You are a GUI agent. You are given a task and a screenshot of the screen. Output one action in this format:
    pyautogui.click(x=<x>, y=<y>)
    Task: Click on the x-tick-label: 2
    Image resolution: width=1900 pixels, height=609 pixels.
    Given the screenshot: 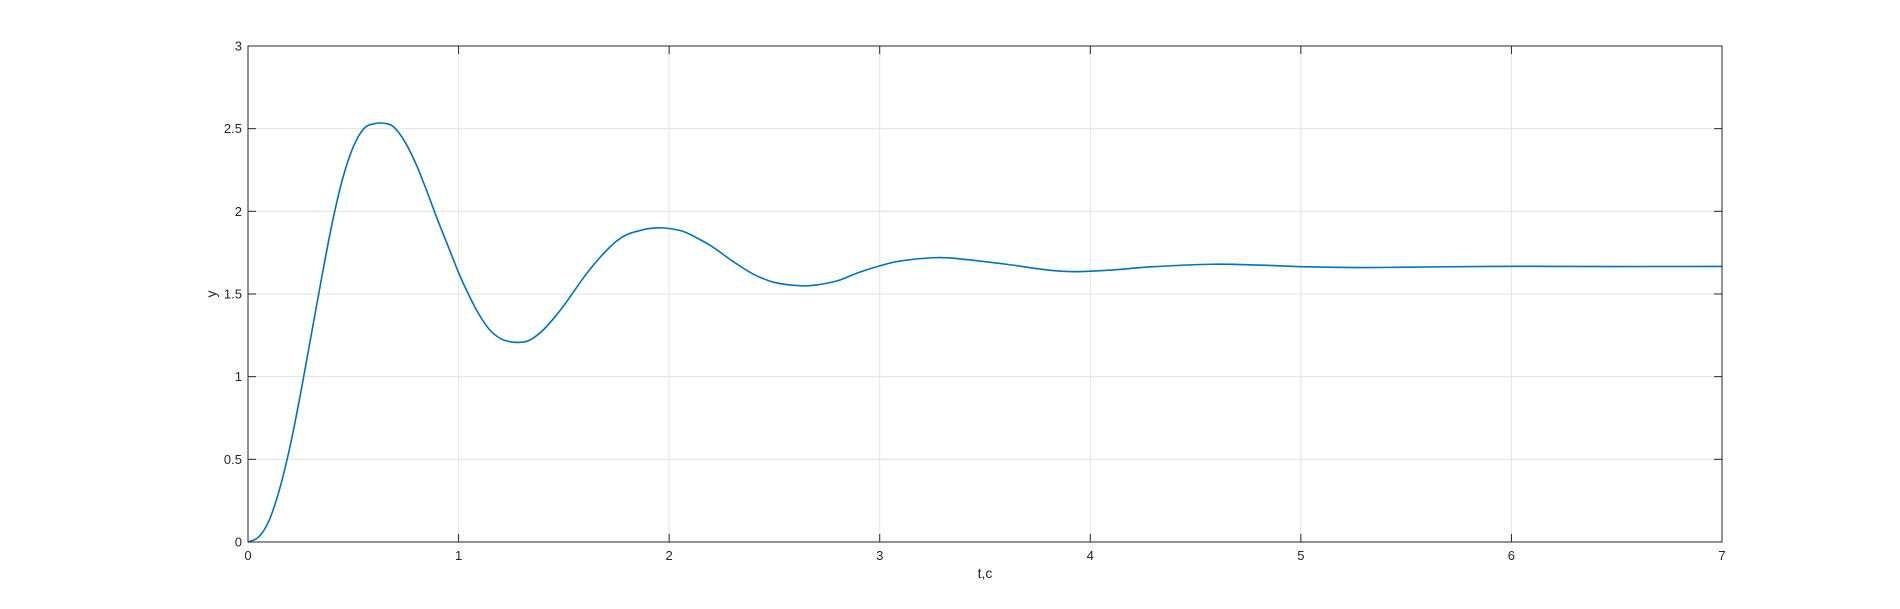 What is the action you would take?
    pyautogui.click(x=669, y=555)
    